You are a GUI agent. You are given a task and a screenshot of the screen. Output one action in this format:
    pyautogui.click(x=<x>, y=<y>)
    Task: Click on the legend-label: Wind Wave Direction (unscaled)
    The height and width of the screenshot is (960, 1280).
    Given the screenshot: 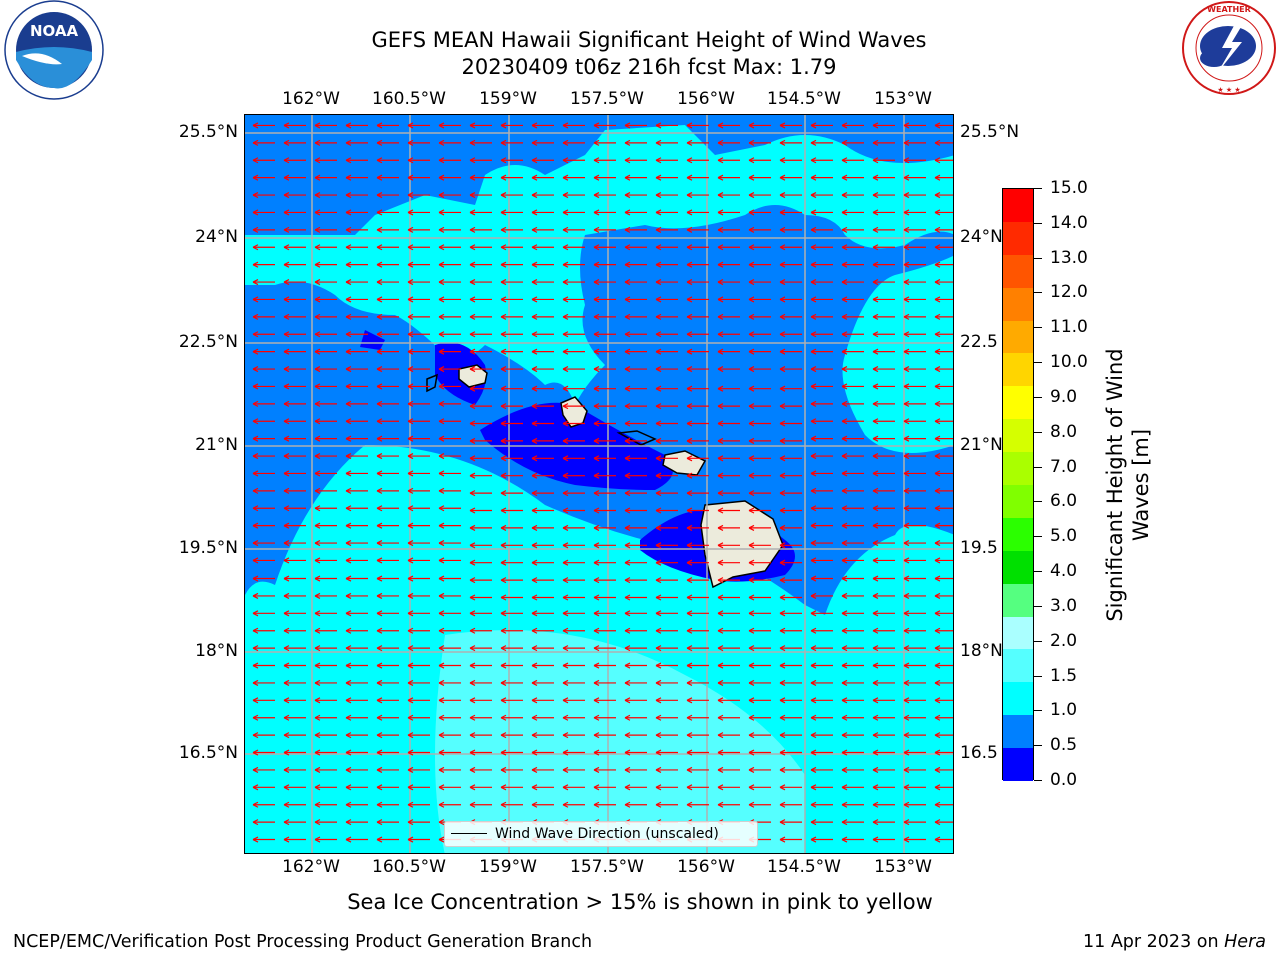 What is the action you would take?
    pyautogui.click(x=607, y=834)
    